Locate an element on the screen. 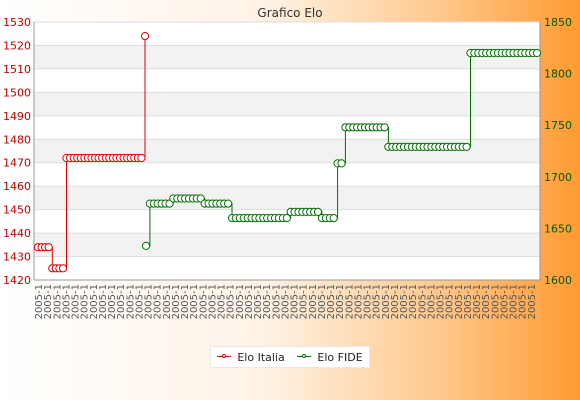  left-tick-label: 1490 is located at coordinates (17, 116).